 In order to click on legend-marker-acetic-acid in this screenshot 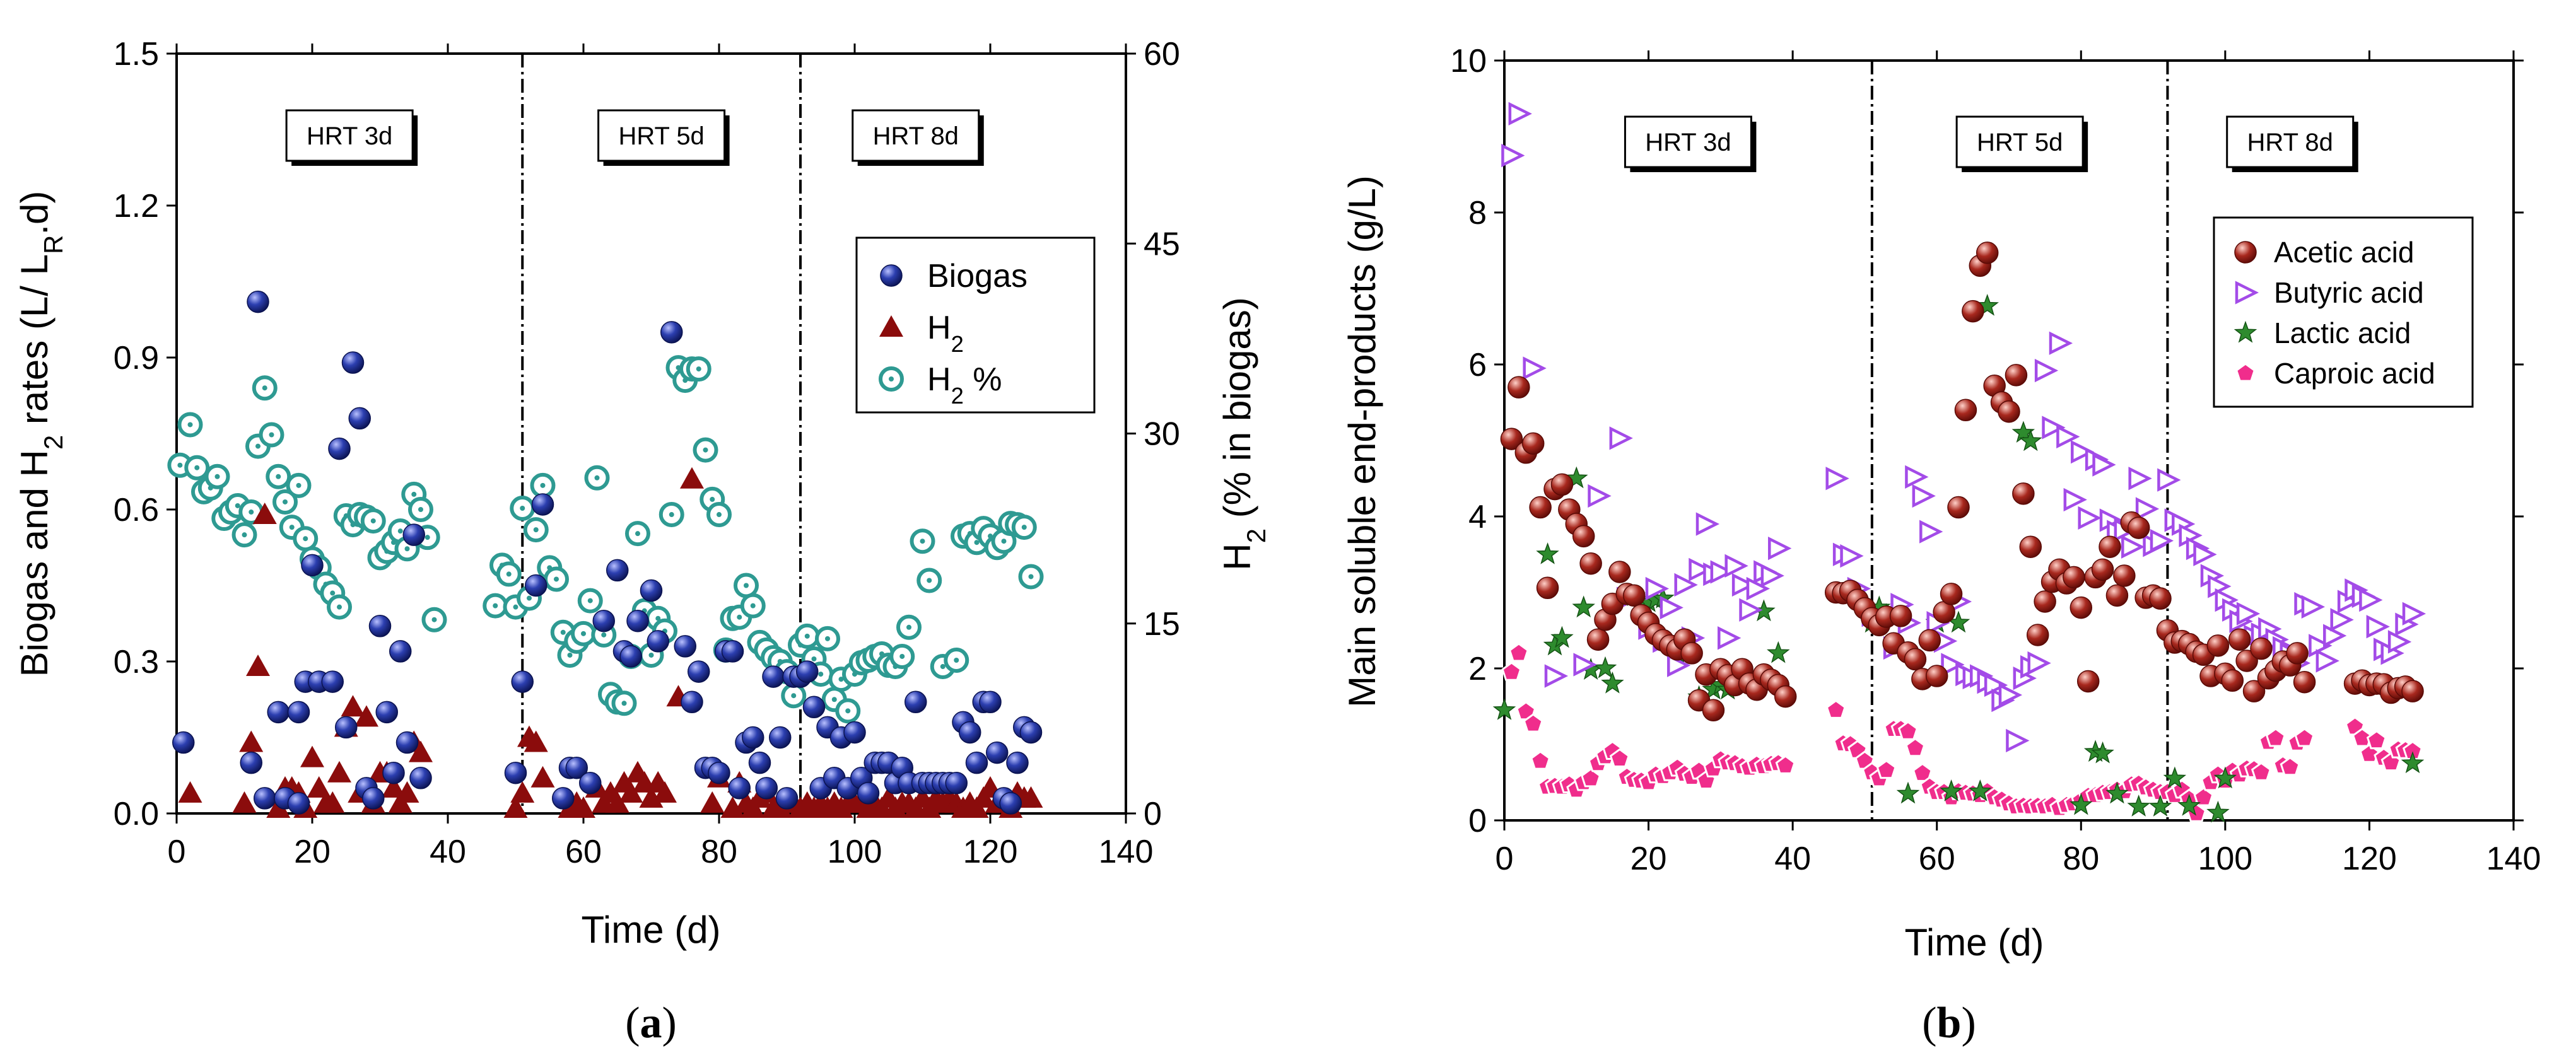, I will do `click(2245, 252)`.